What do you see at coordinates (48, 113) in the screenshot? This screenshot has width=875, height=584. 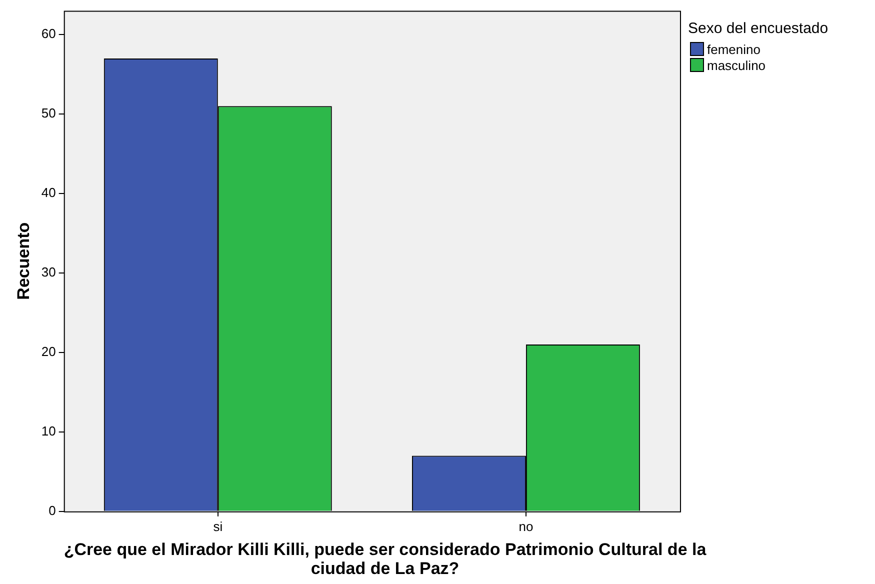 I see `y-tick-label: 50` at bounding box center [48, 113].